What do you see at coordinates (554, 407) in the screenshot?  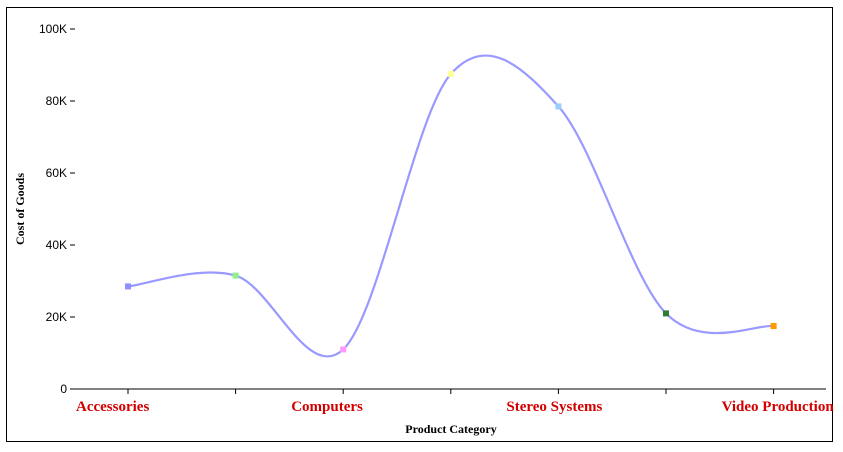 I see `x-category-label-2: Stereo Systems` at bounding box center [554, 407].